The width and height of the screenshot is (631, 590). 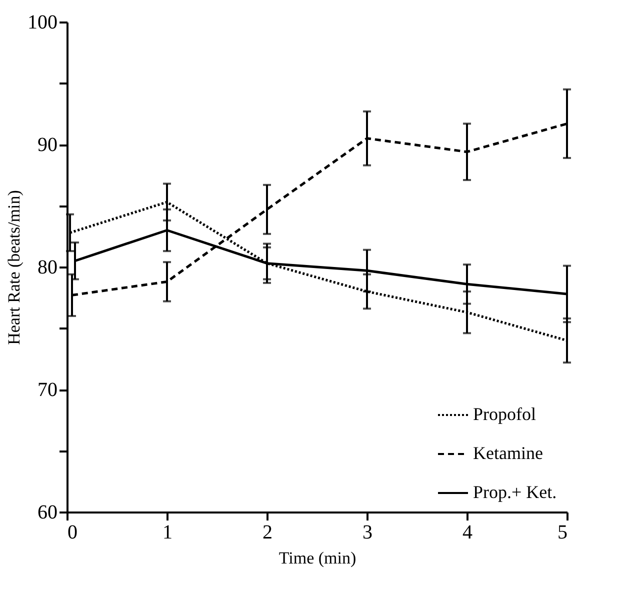 I want to click on x-tick-label: 2, so click(x=267, y=533).